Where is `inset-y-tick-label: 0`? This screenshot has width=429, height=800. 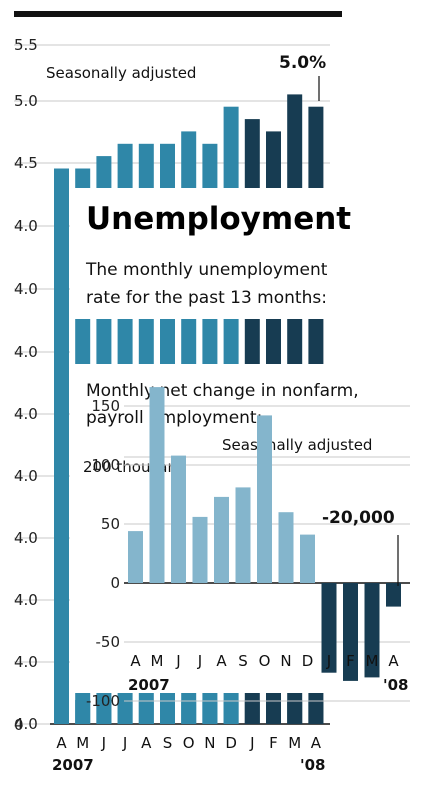 inset-y-tick-label: 0 is located at coordinates (115, 583).